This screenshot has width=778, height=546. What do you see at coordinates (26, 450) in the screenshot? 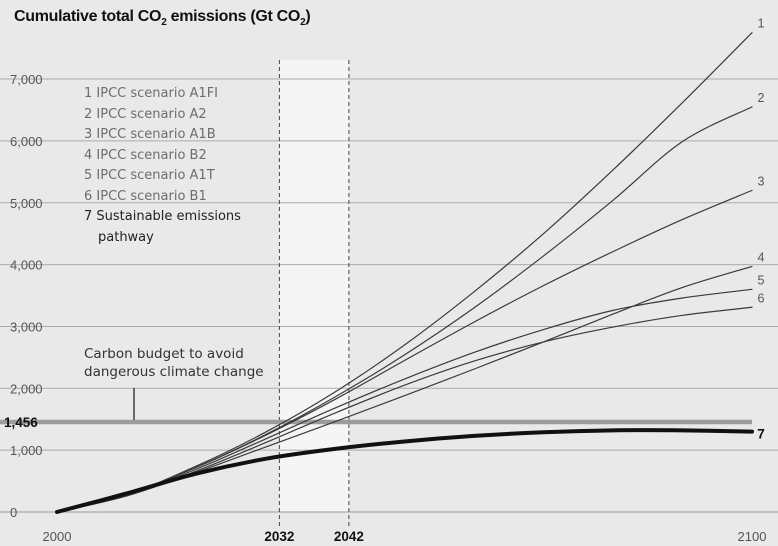
I see `y-tick-label: 1,000` at bounding box center [26, 450].